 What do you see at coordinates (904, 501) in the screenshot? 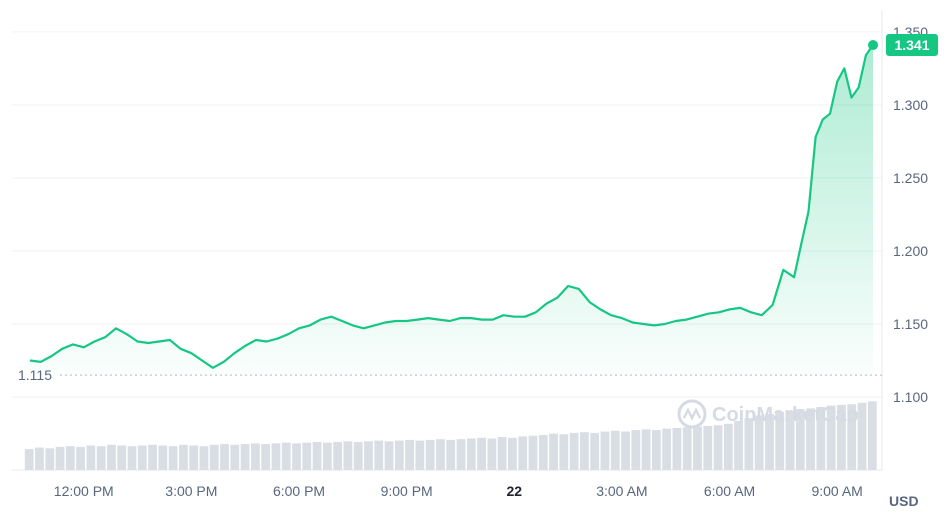
I see `currency-unit-label: USD` at bounding box center [904, 501].